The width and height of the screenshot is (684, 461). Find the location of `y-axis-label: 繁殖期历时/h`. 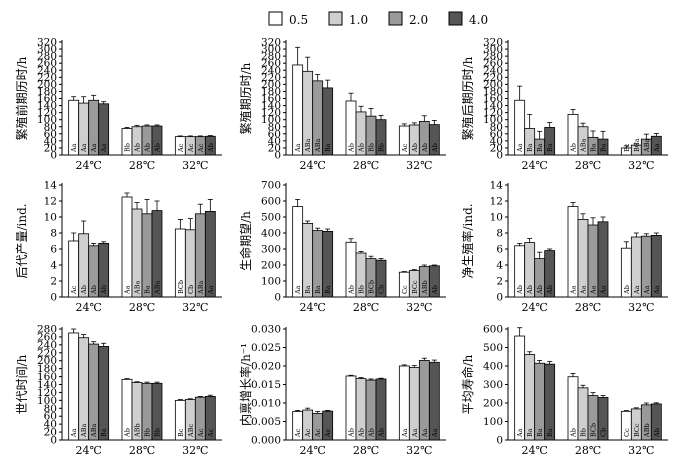

y-axis-label: 繁殖期历时/h is located at coordinates (245, 98).